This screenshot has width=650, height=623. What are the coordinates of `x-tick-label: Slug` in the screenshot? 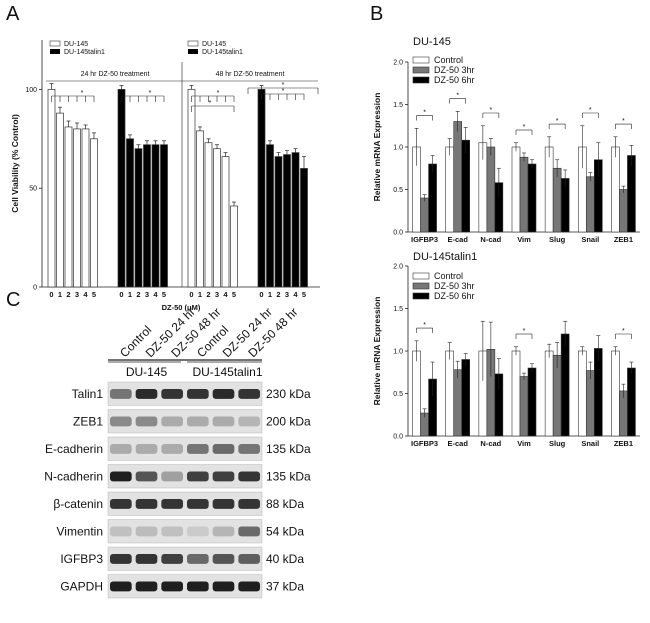 It's located at (557, 239).